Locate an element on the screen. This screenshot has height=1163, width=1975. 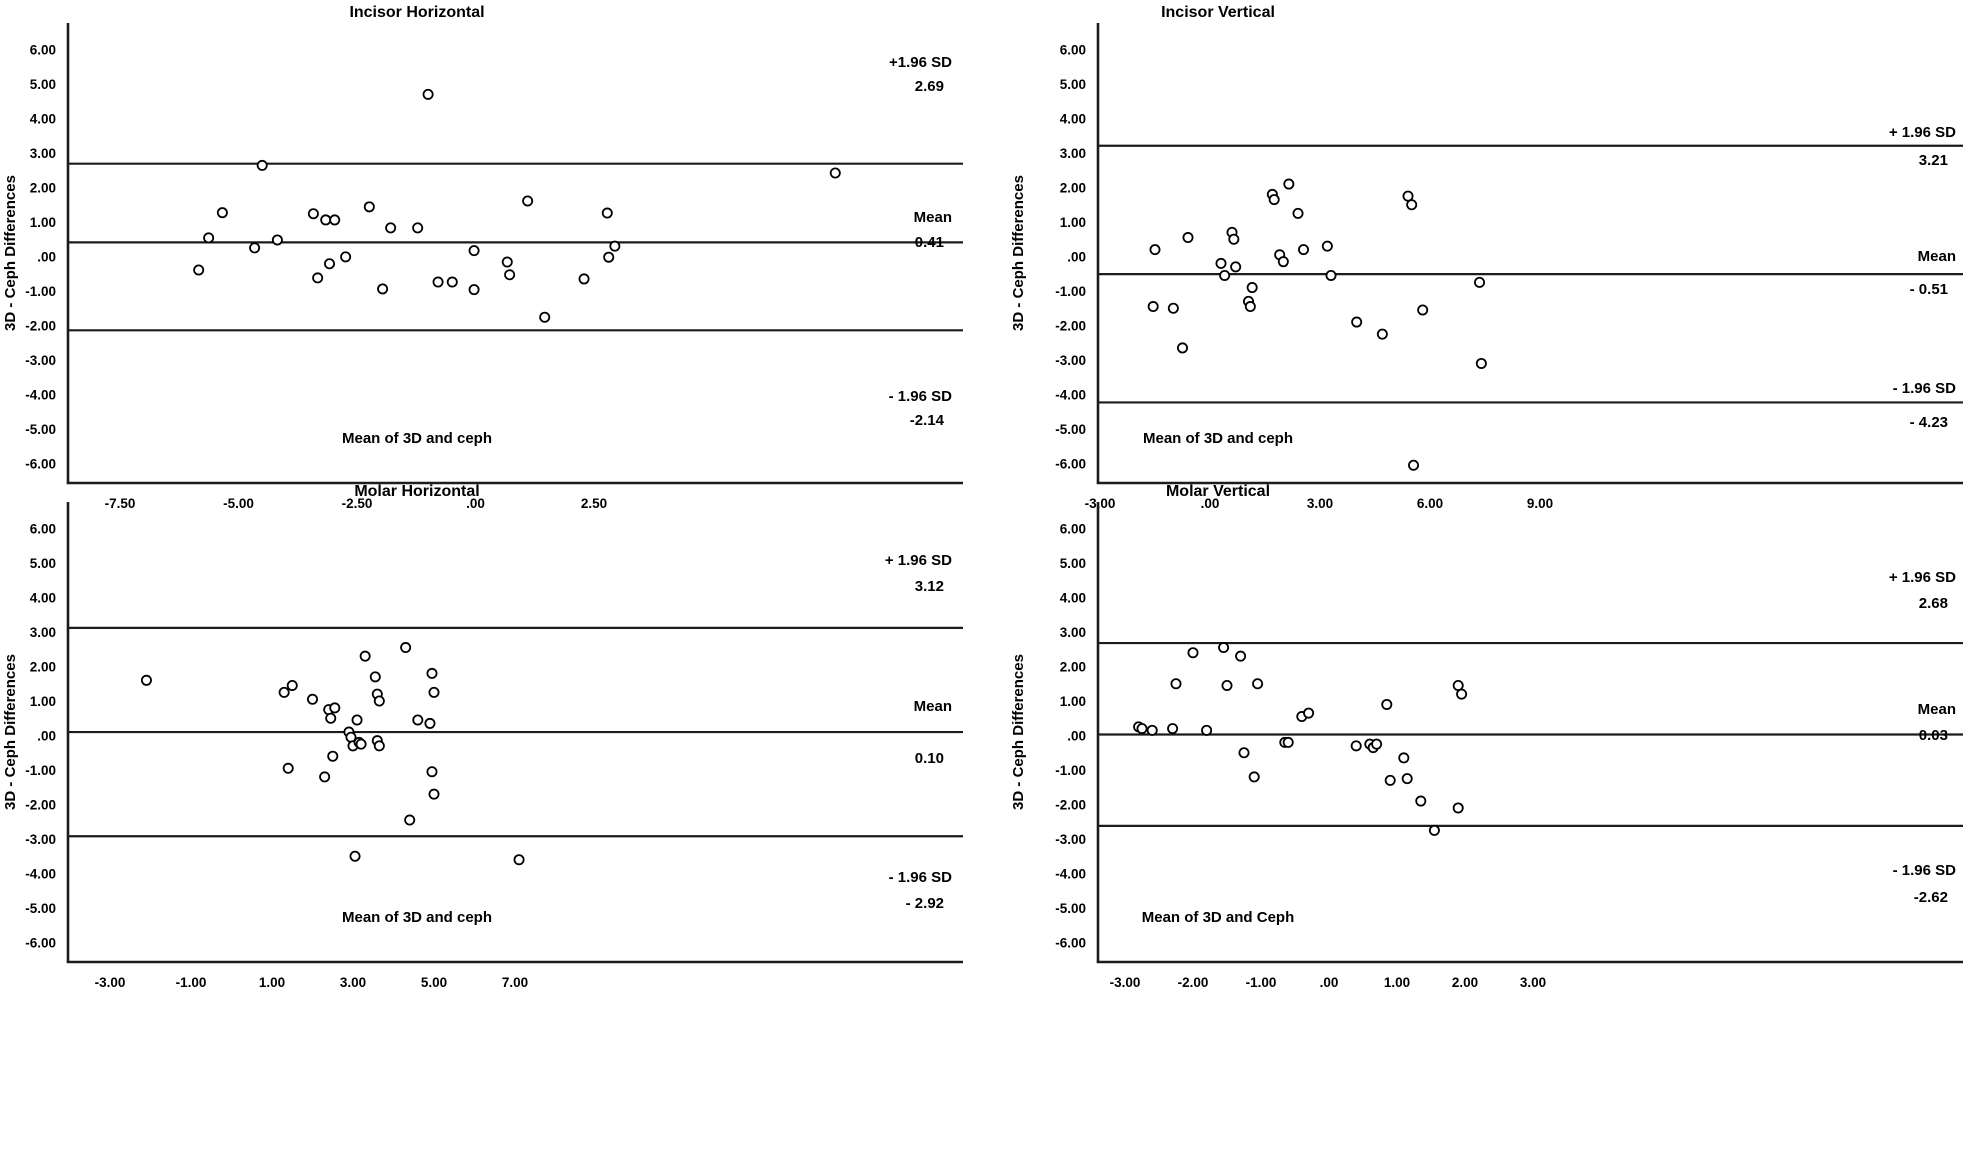
y-tick-label: -2.00 is located at coordinates (40, 326).